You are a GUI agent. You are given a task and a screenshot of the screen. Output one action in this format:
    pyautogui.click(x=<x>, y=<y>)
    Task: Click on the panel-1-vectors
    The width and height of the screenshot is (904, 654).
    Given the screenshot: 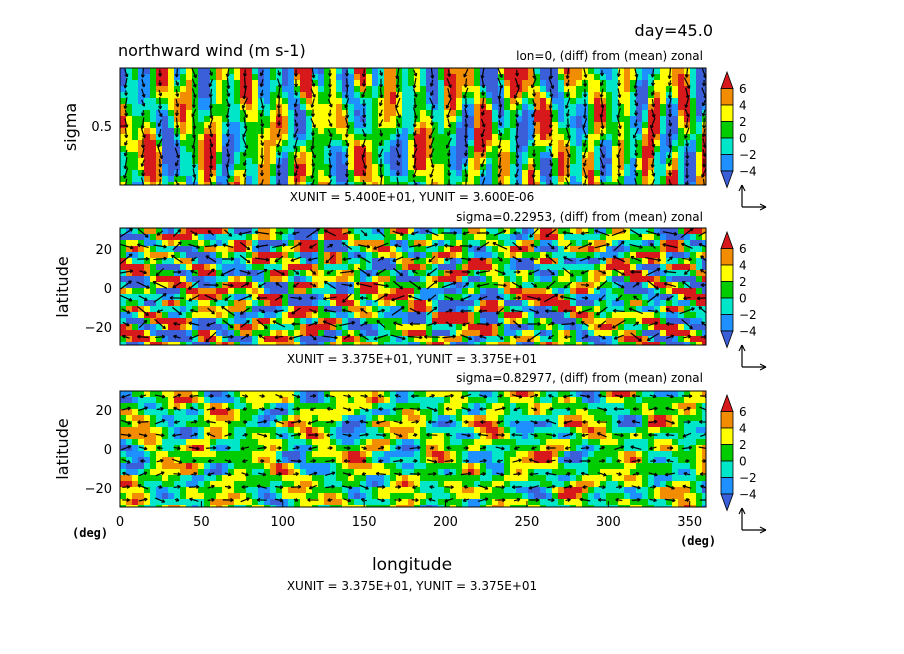 What is the action you would take?
    pyautogui.click(x=414, y=126)
    